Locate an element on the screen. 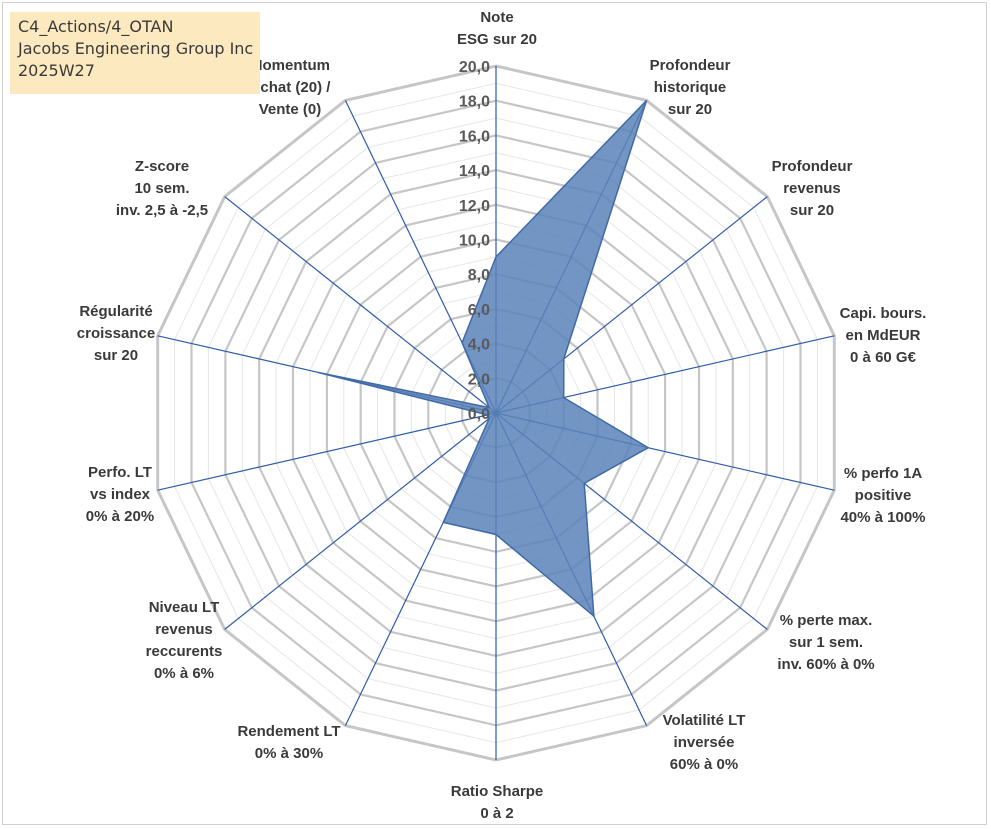  axis-label: Profondeur historique sur 20 is located at coordinates (690, 87).